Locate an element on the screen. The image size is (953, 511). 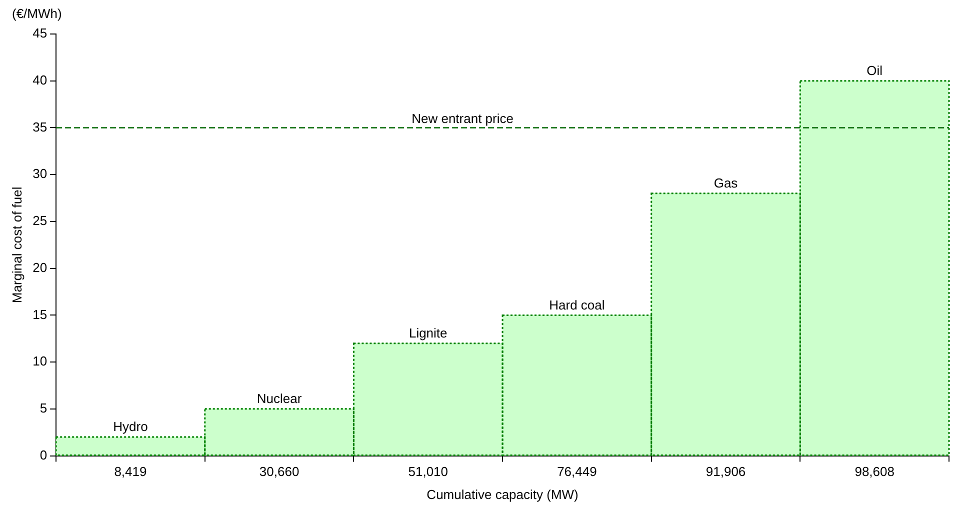
y-tick-label: 0 is located at coordinates (44, 454).